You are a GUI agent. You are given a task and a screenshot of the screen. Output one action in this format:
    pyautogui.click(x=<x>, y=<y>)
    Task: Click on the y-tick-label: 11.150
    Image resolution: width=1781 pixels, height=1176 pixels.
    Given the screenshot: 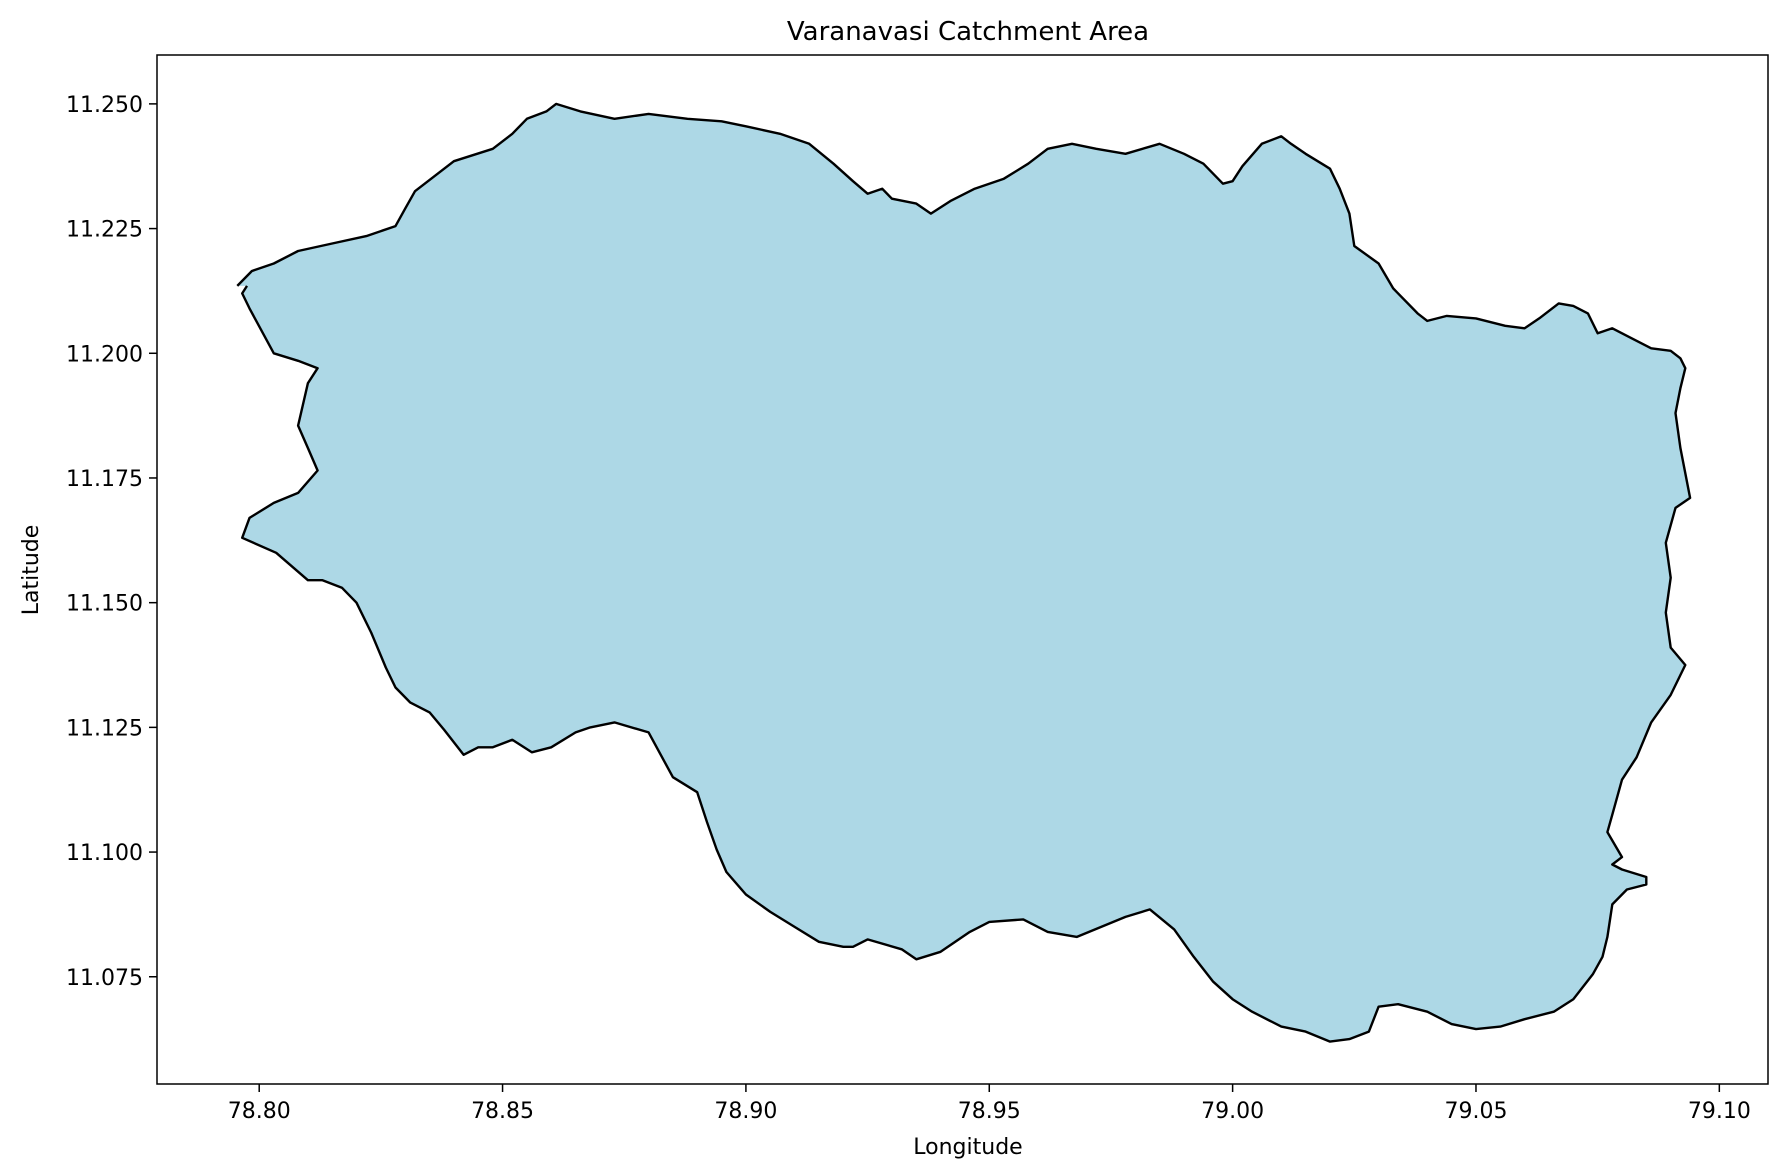 What is the action you would take?
    pyautogui.click(x=104, y=604)
    